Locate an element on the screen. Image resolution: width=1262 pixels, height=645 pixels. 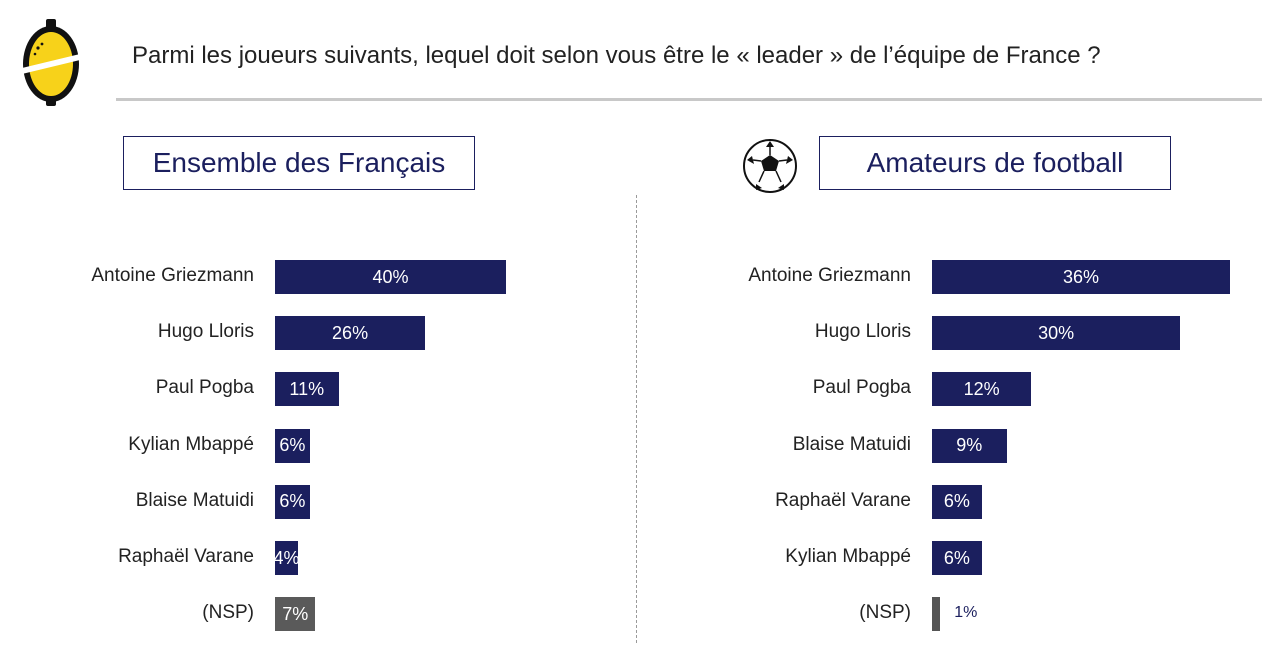
panel-title-ensemble: Ensemble des Français is located at coordinates (299, 163).